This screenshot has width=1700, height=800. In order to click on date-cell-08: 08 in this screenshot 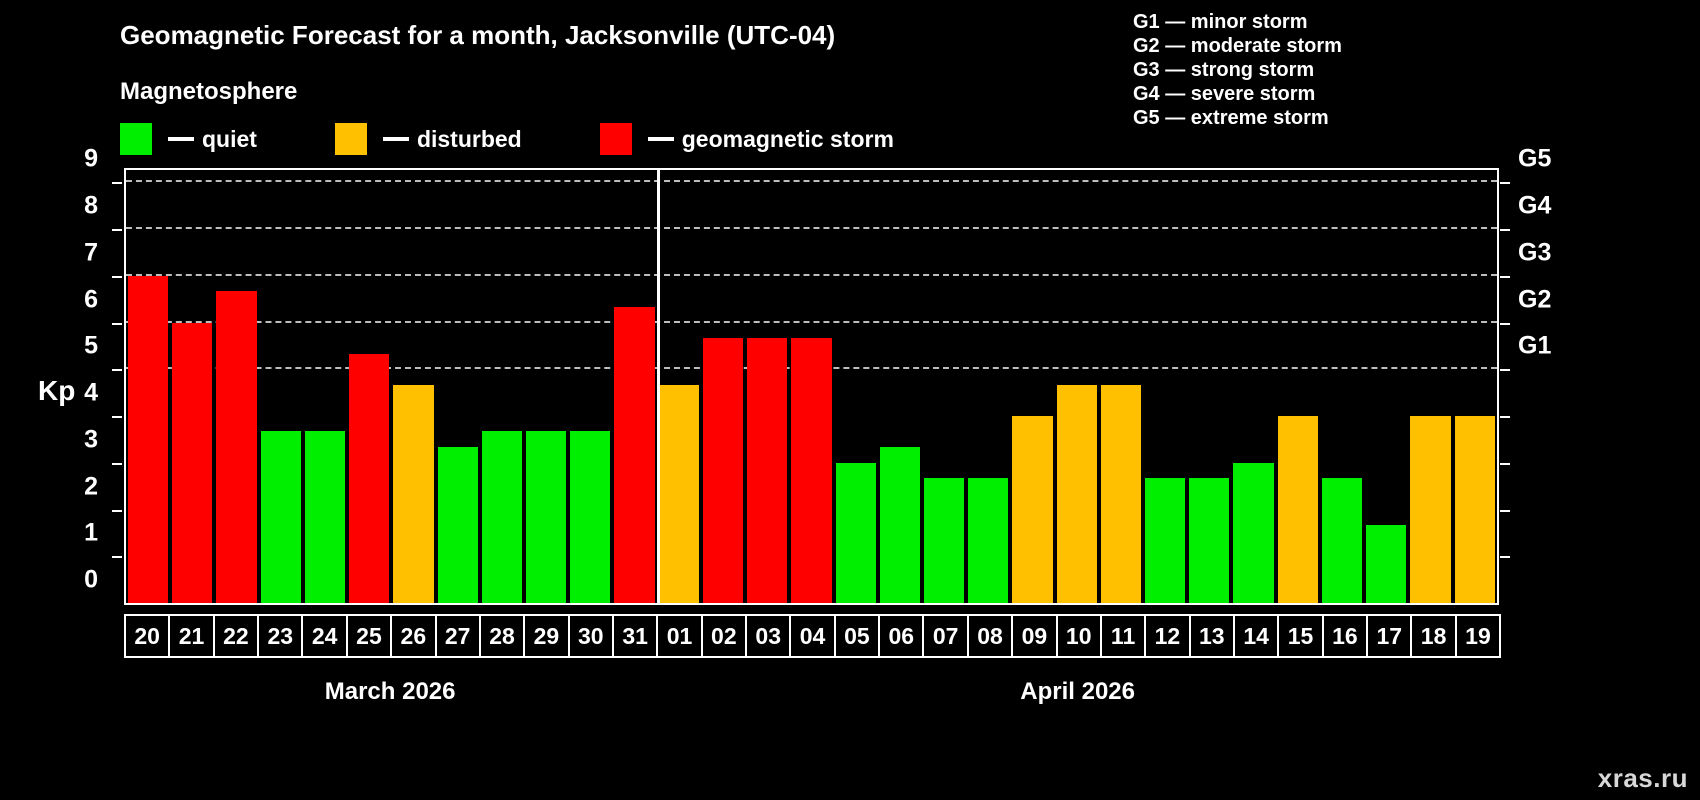, I will do `click(990, 636)`.